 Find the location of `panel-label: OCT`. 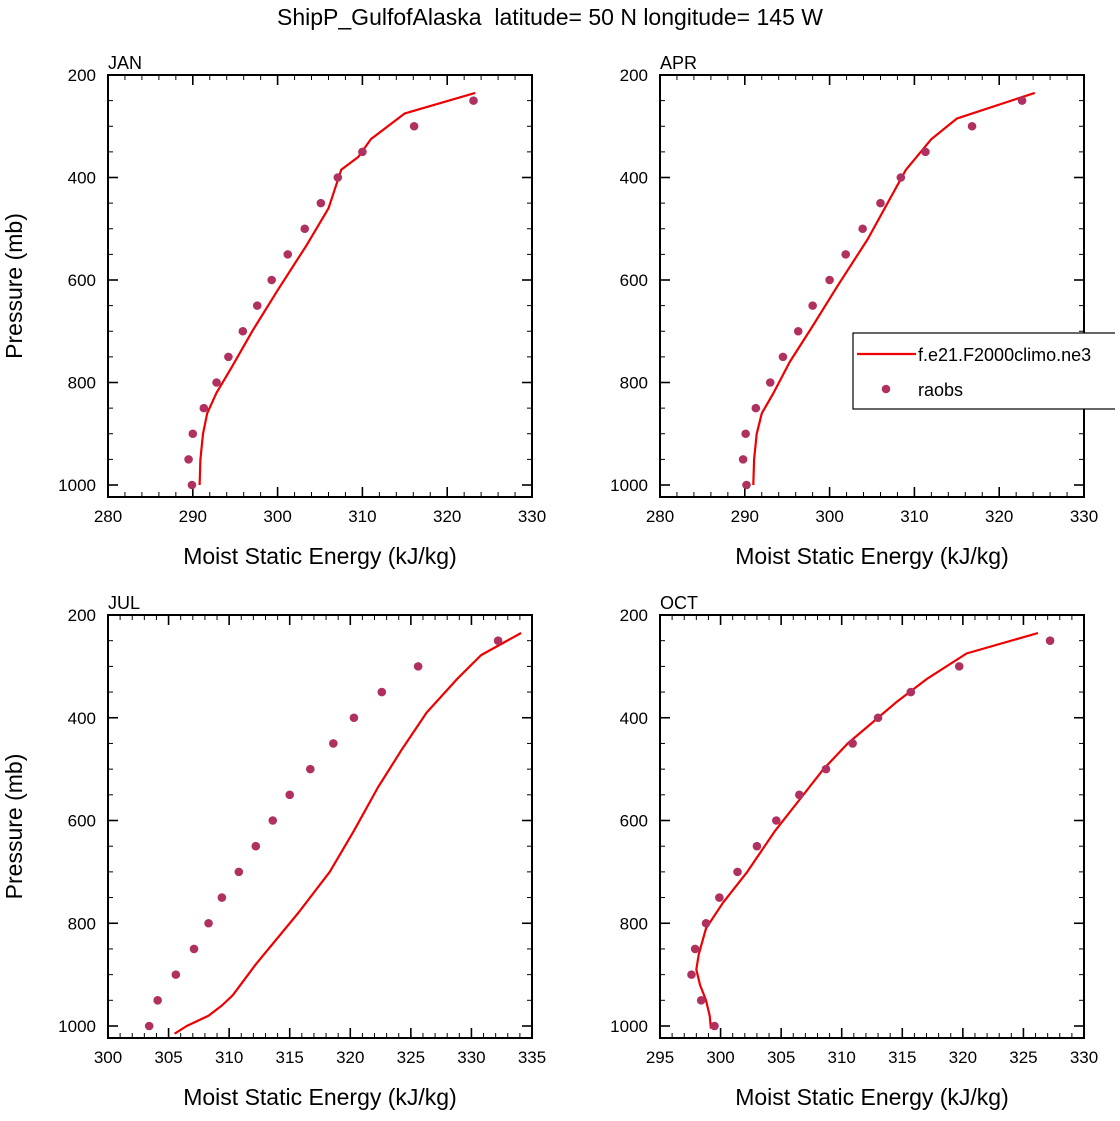

panel-label: OCT is located at coordinates (679, 603).